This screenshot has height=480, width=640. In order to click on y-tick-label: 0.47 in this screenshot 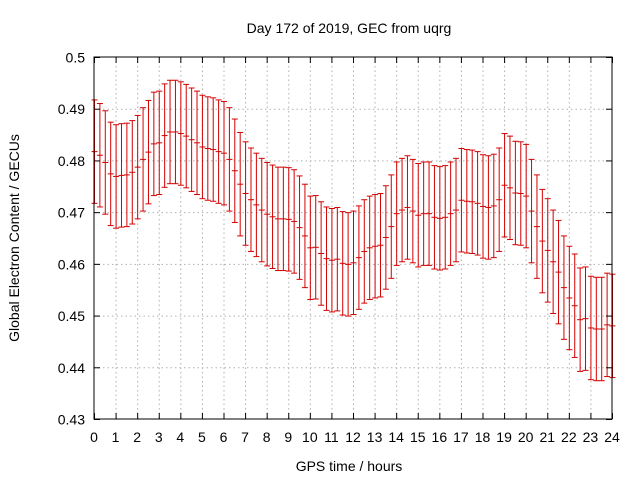, I will do `click(71, 213)`.